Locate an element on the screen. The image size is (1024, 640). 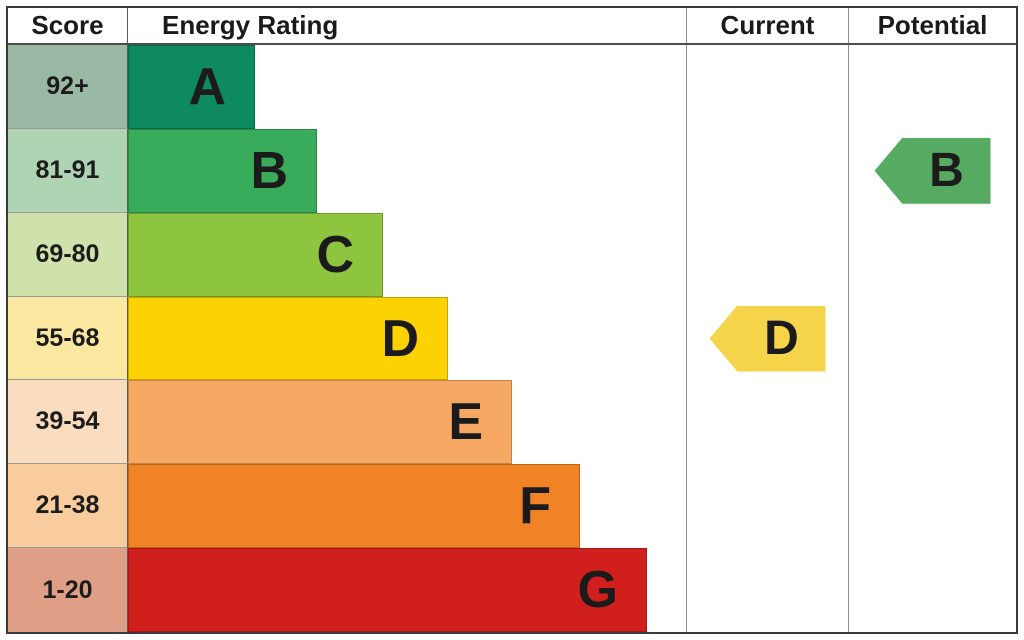
energy-band-cell: G is located at coordinates (407, 590).